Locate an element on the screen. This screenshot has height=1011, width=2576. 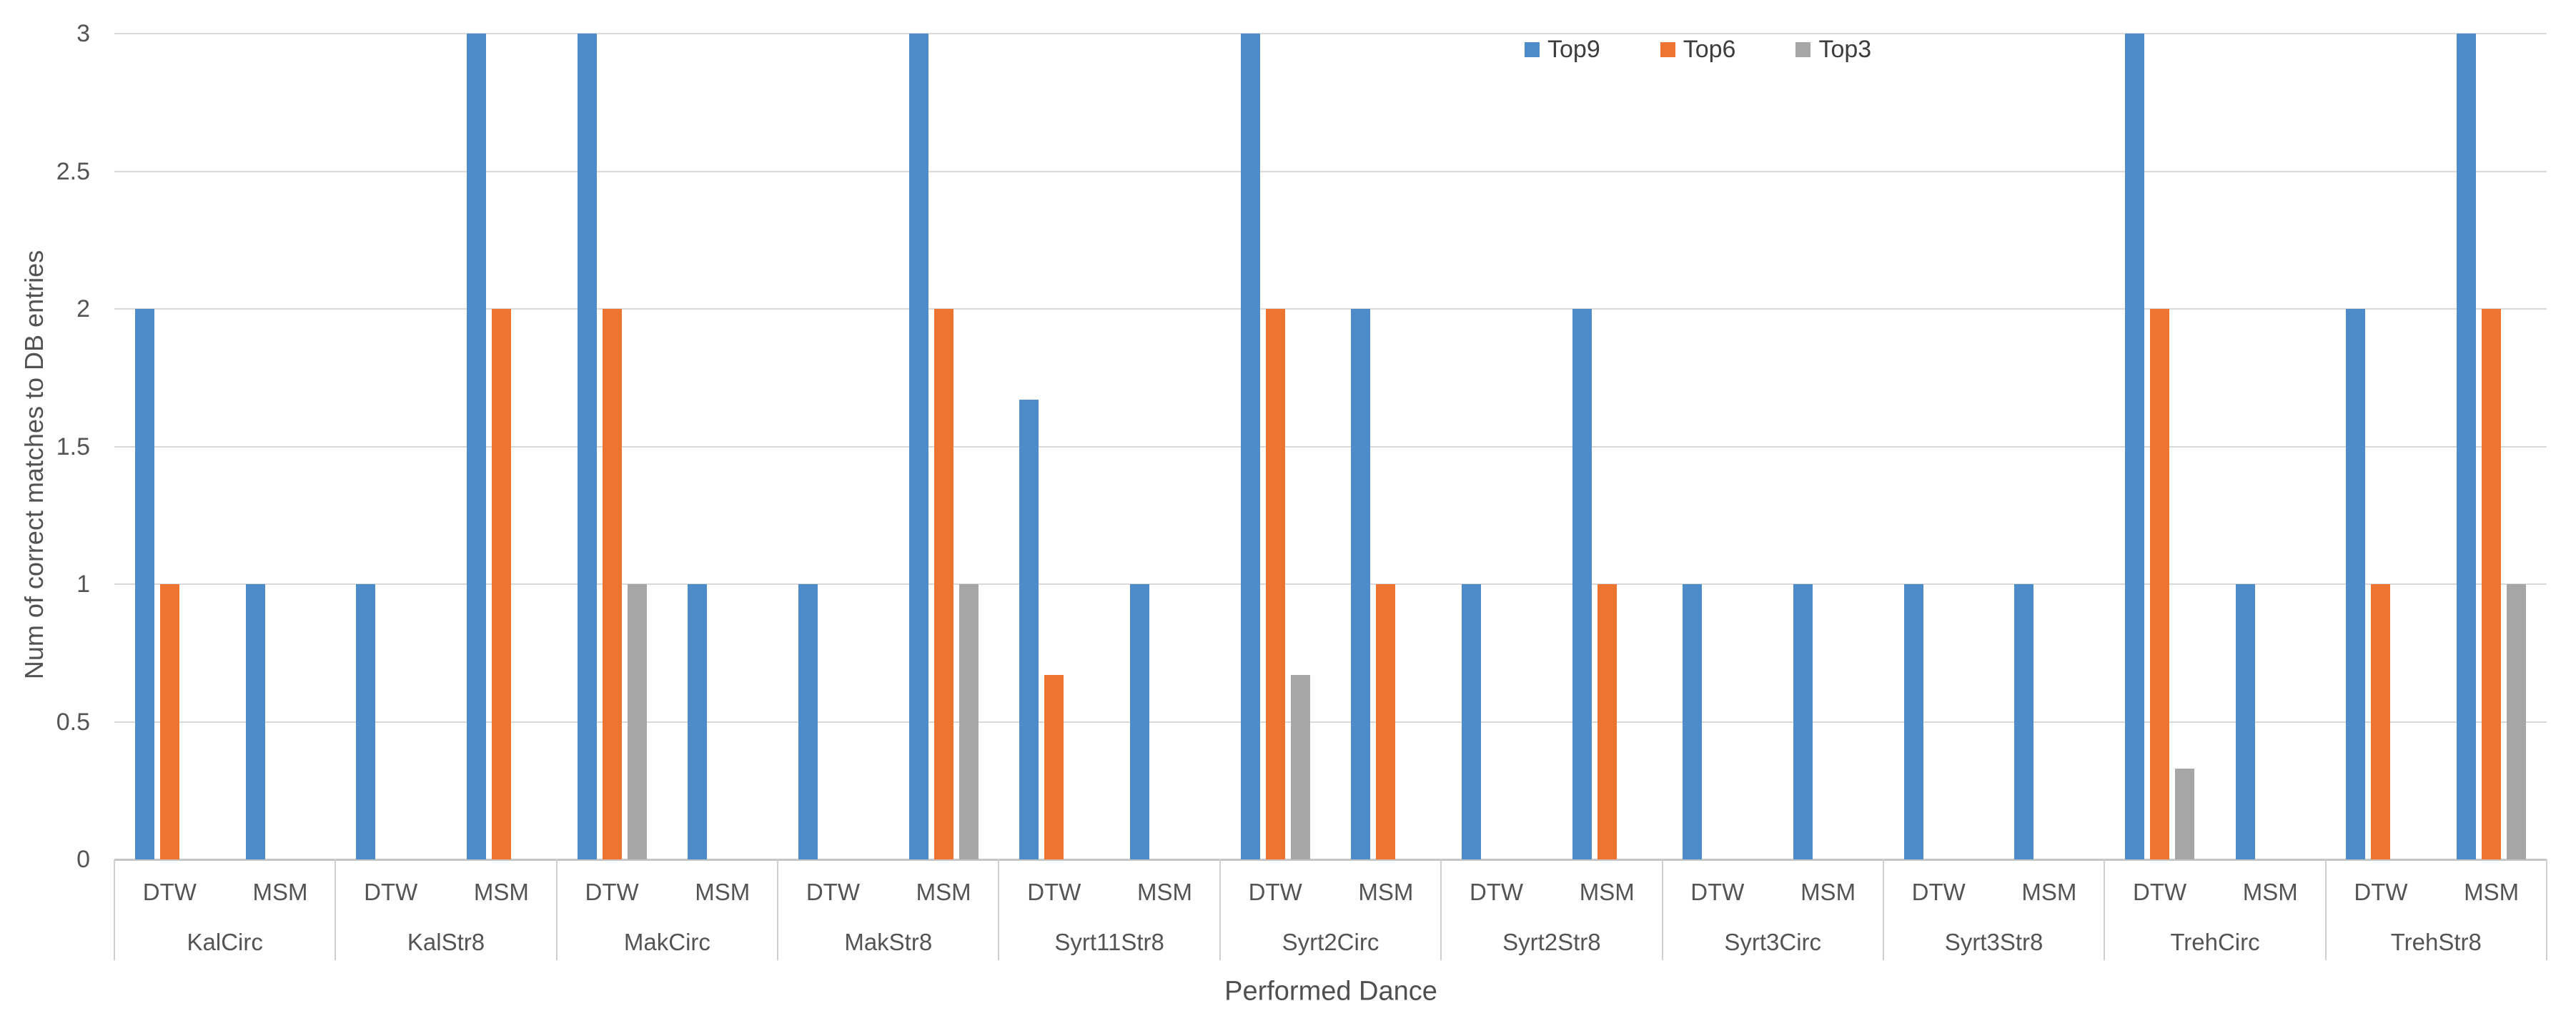
group-label-syrt2str8: Syrt2Str8 is located at coordinates (1552, 942).